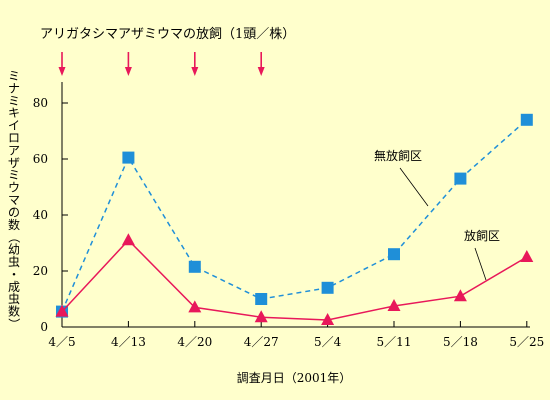  Describe the element at coordinates (328, 342) in the screenshot. I see `x-tick-label: 5／4` at that location.